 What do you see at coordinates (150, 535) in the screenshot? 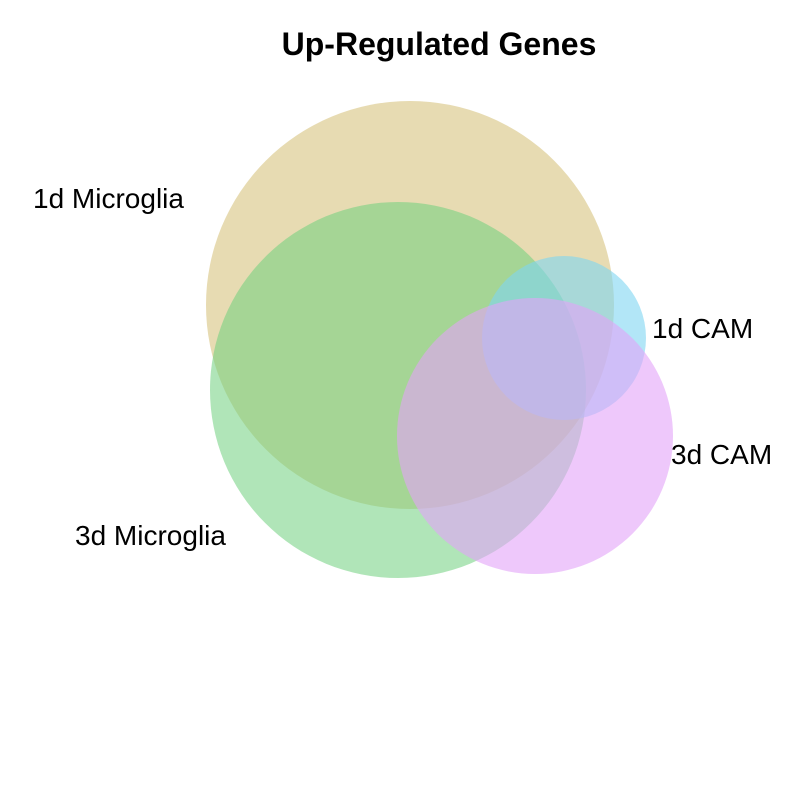
I see `set-label-3d-microglia: 3d Microglia` at bounding box center [150, 535].